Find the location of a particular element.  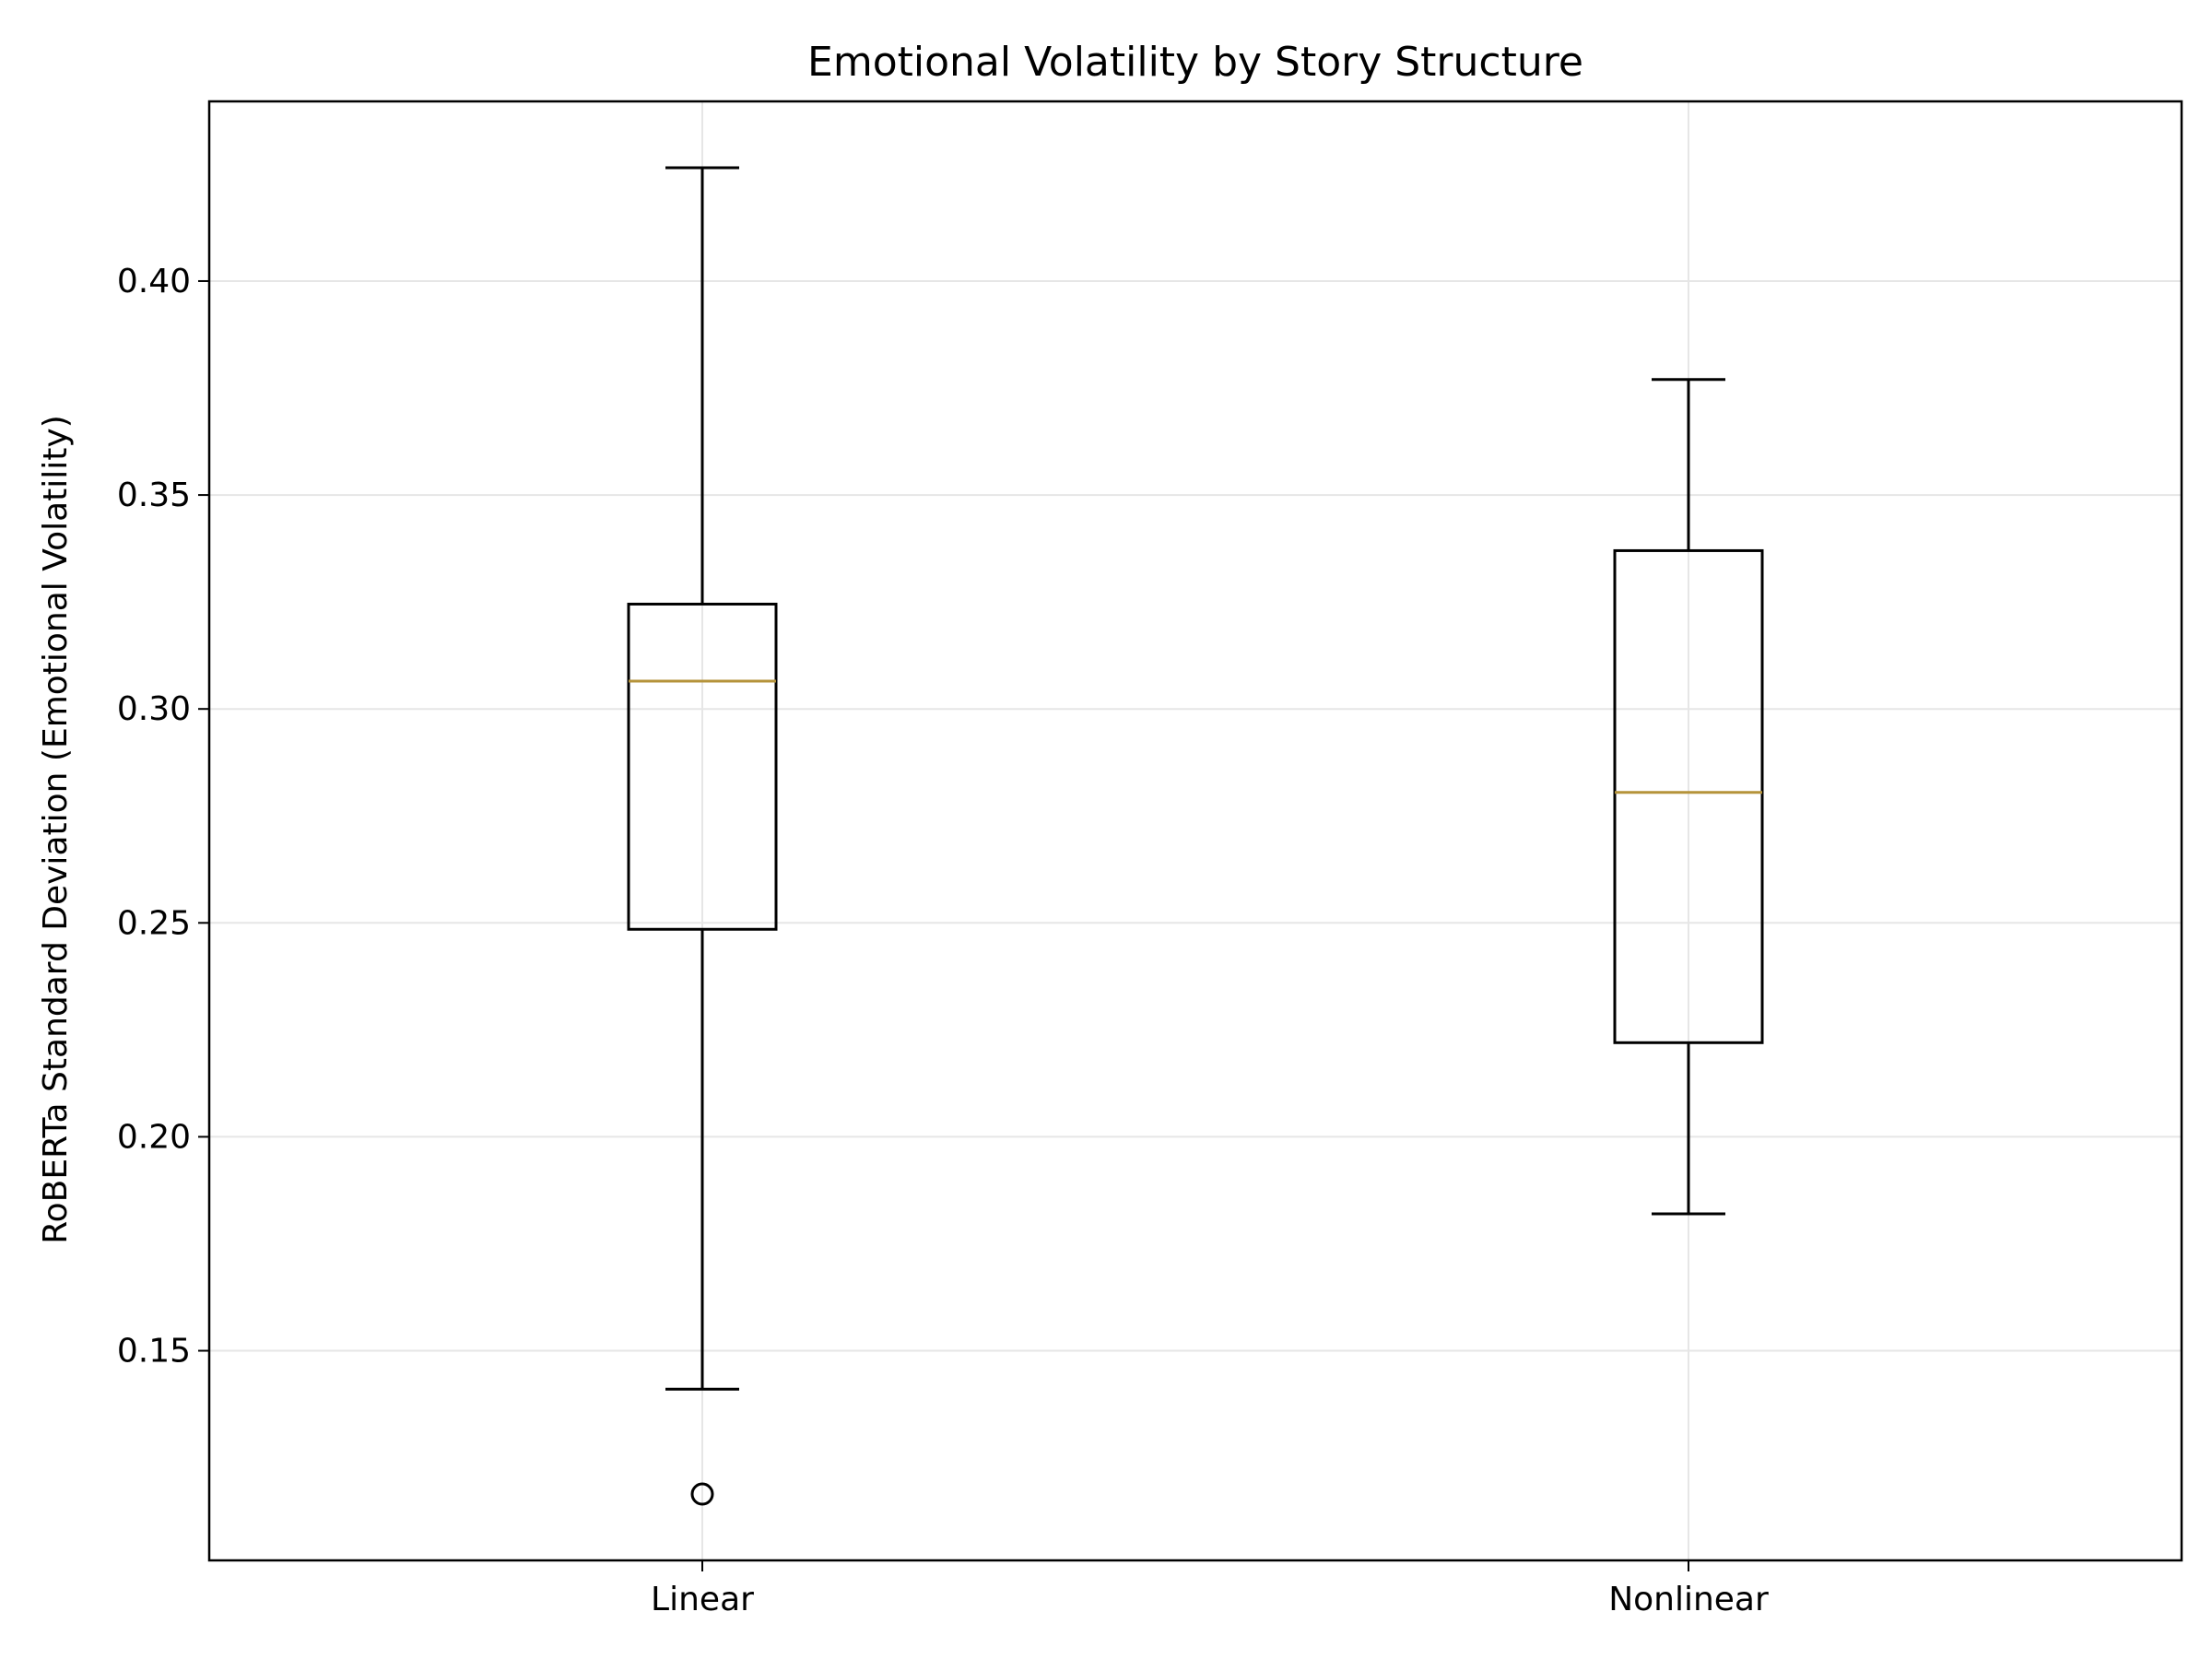

box-nonlinear is located at coordinates (1688, 797).